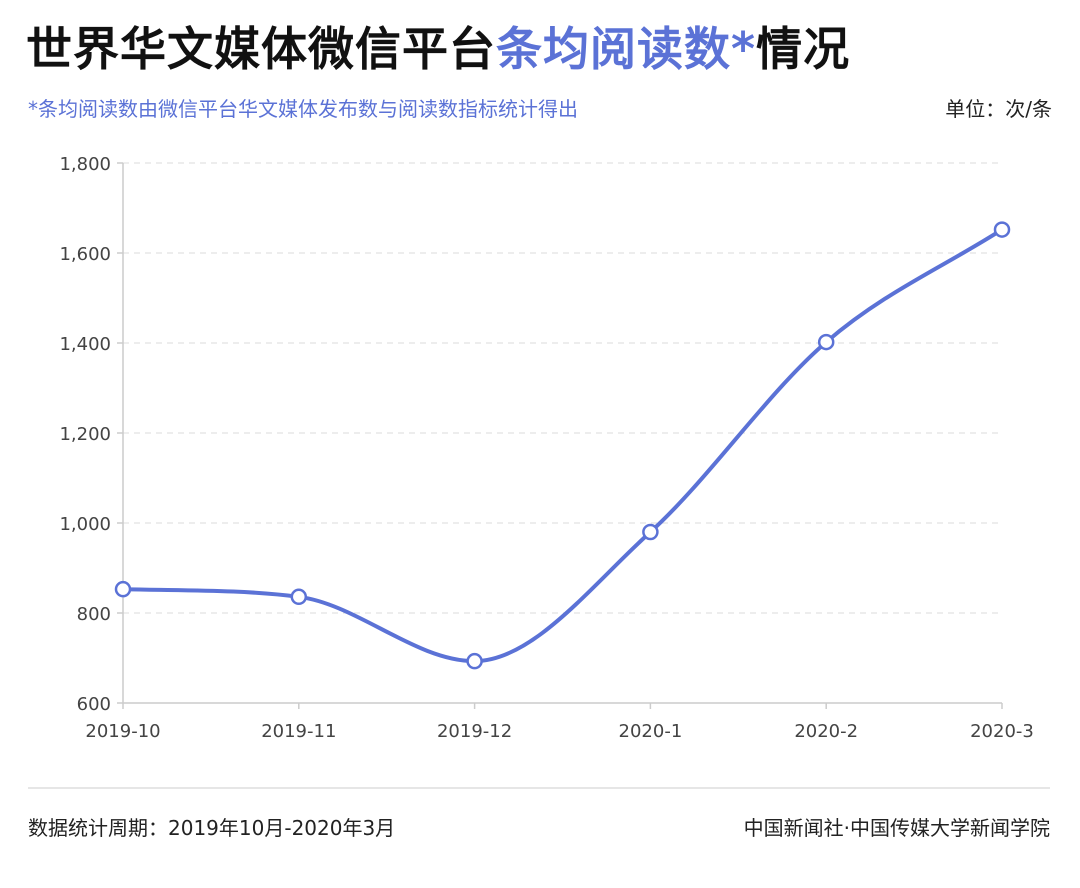  What do you see at coordinates (85, 254) in the screenshot?
I see `y-tick-label: 1,600` at bounding box center [85, 254].